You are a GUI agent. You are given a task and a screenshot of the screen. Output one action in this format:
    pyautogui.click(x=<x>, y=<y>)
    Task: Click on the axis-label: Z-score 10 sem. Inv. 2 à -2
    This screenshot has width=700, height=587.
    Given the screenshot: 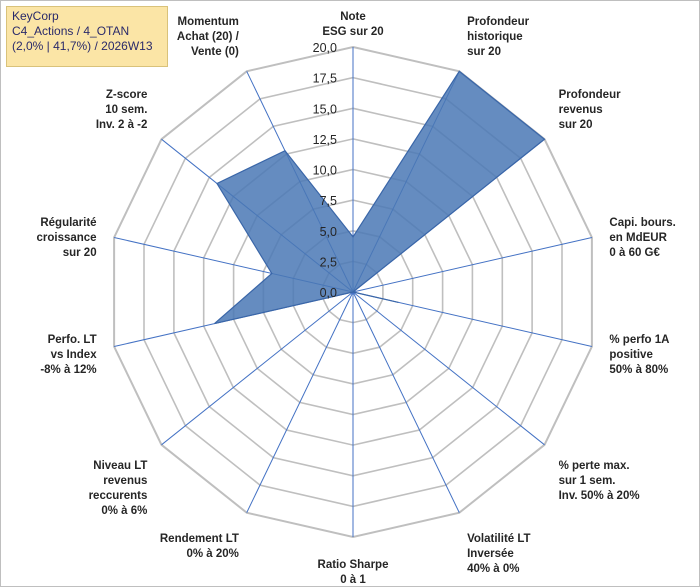 What is the action you would take?
    pyautogui.click(x=122, y=110)
    